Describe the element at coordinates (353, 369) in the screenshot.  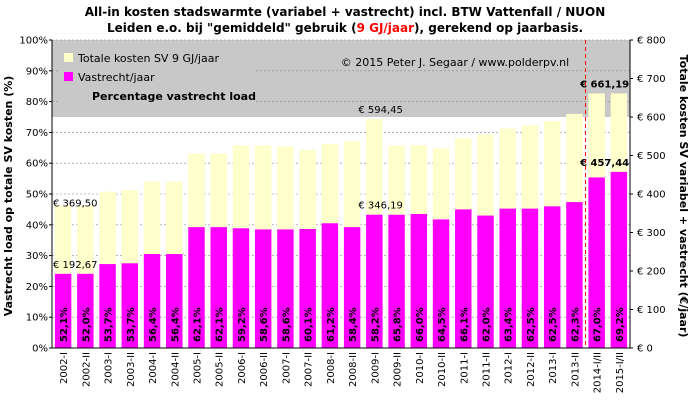
I see `x-tick-label: 2008-II` at that location.